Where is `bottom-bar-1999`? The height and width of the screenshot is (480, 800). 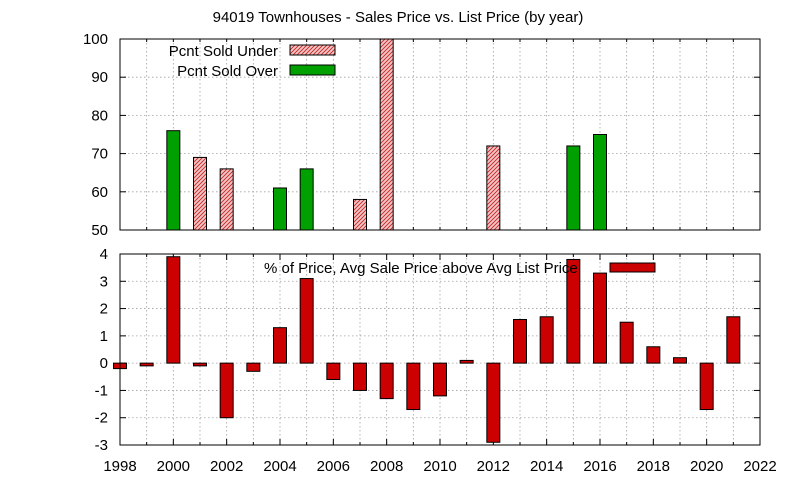 bottom-bar-1999 is located at coordinates (146, 364).